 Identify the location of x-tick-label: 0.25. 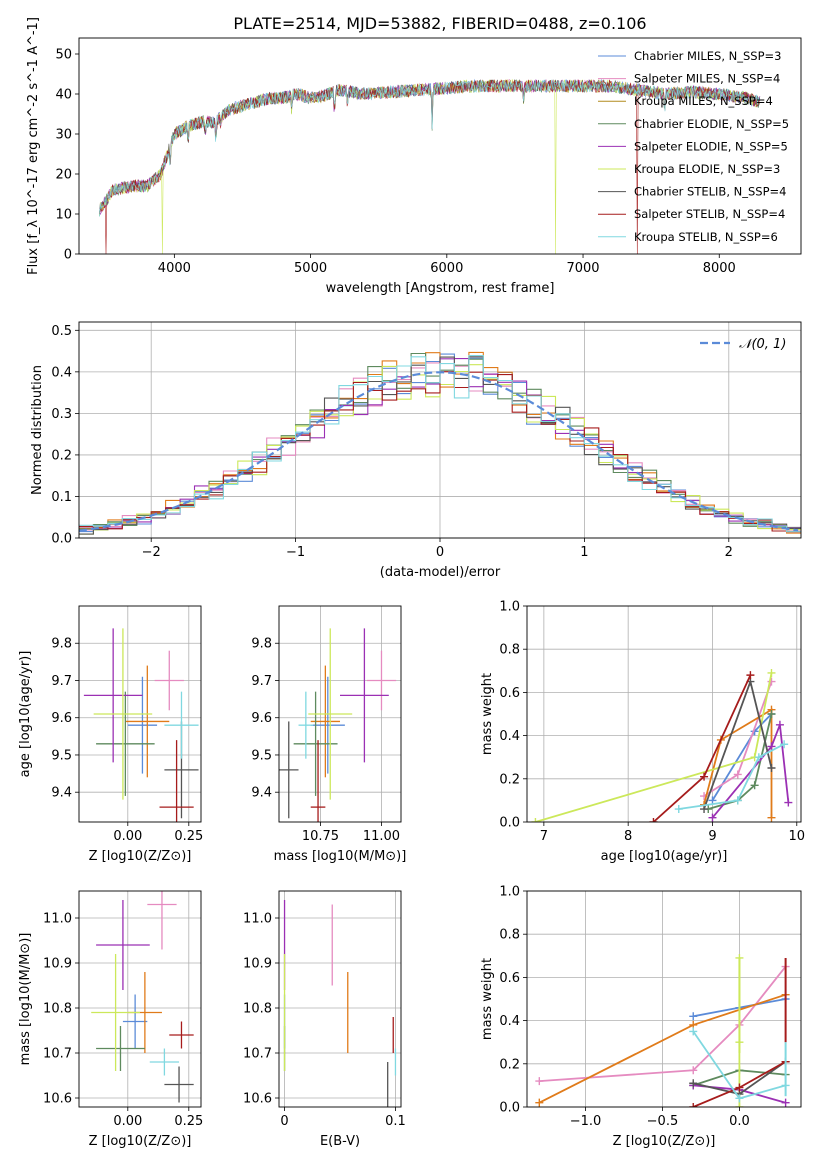
(188, 1121).